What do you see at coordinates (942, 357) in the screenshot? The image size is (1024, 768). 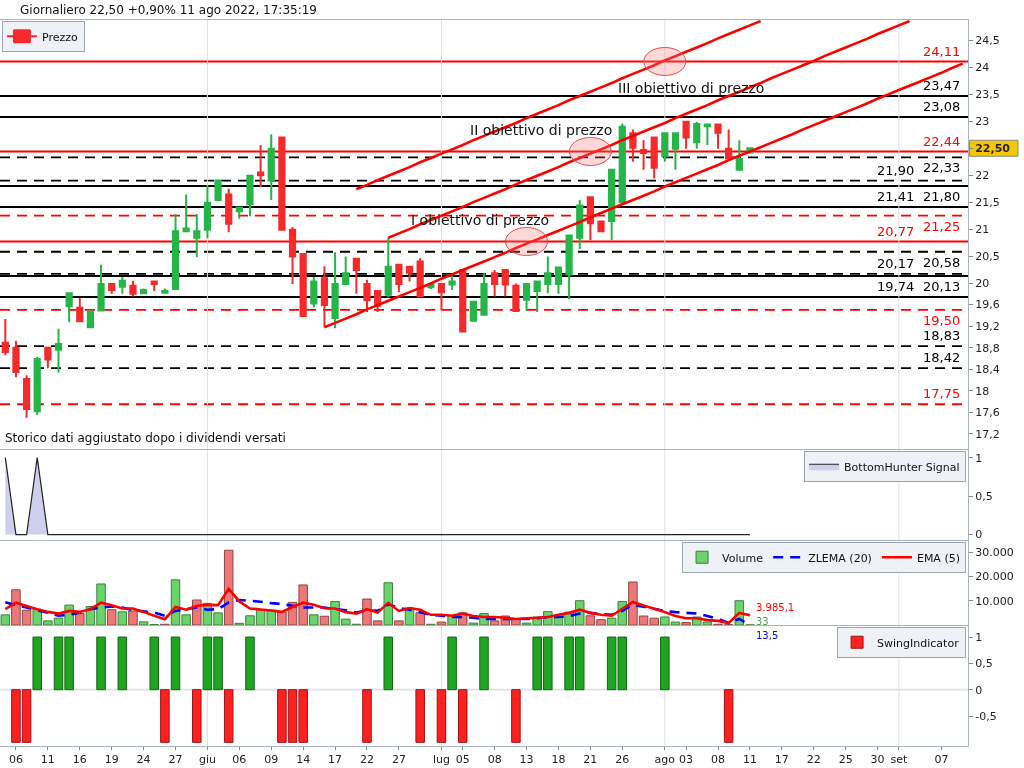 I see `ref-line-label: 18,42` at bounding box center [942, 357].